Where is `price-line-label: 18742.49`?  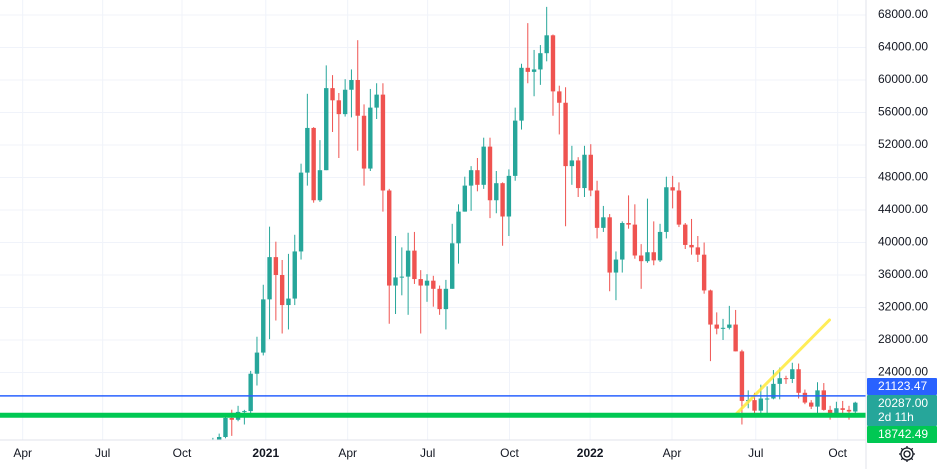 price-line-label: 18742.49 is located at coordinates (903, 434).